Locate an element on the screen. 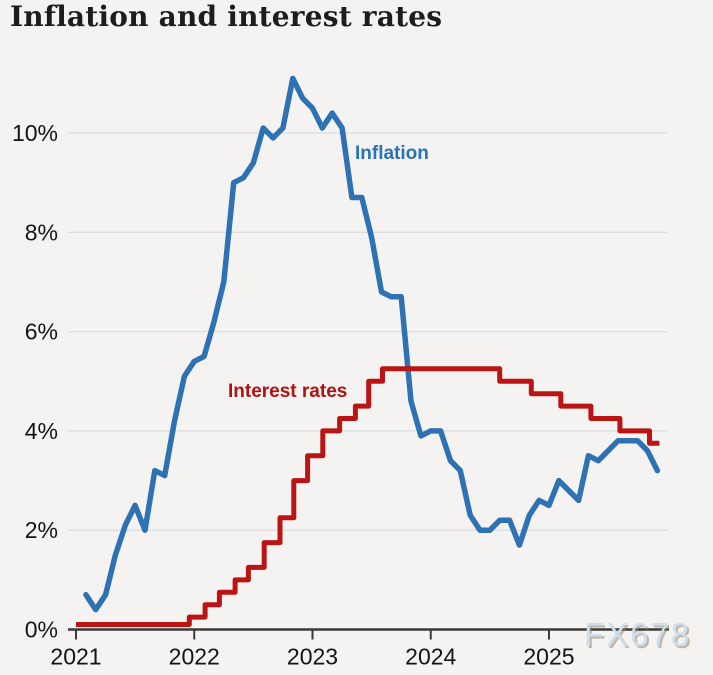  x-axis-tick-label: 2024 is located at coordinates (430, 657).